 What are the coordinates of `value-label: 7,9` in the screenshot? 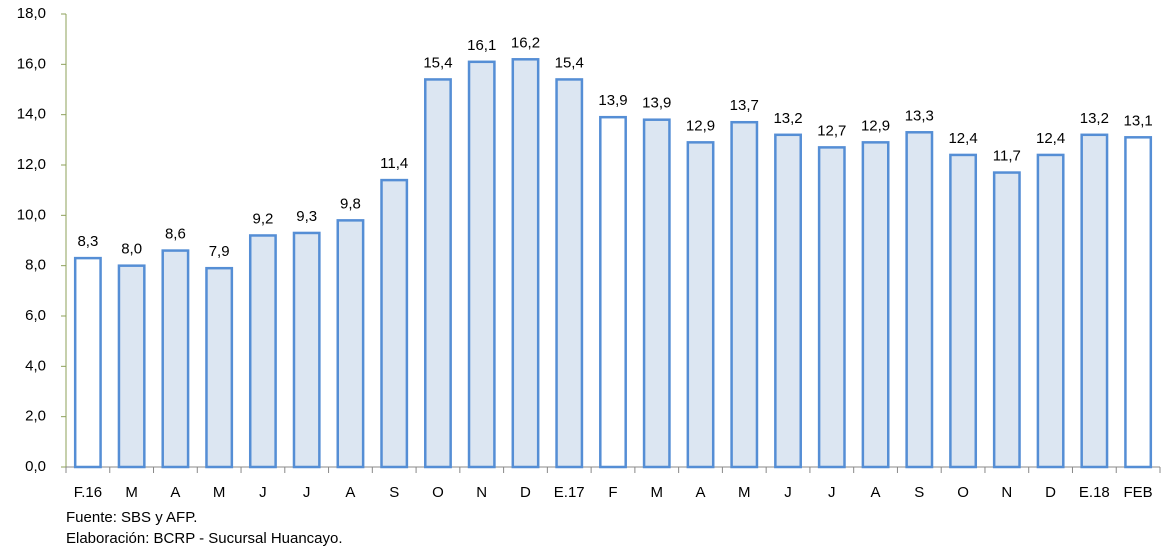 It's located at (219, 251).